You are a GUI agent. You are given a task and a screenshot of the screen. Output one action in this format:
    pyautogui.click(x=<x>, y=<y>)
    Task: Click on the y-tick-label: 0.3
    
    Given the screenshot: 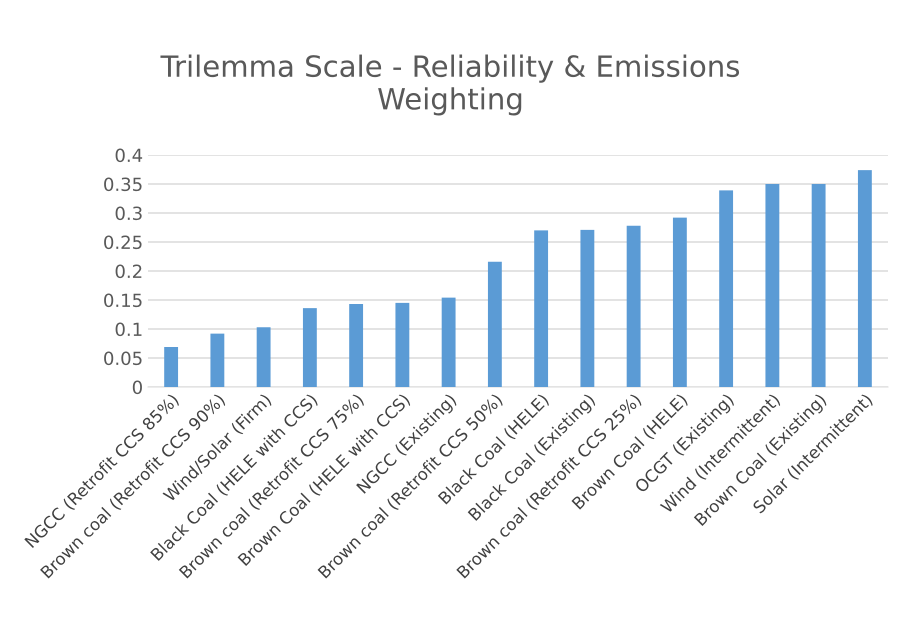 What is the action you would take?
    pyautogui.click(x=129, y=213)
    